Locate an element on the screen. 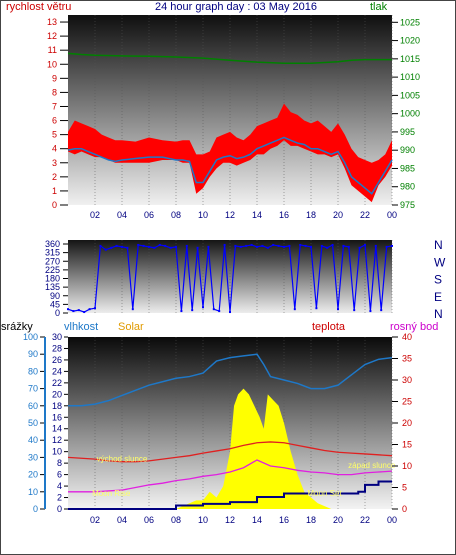 This screenshot has width=456, height=555. x-tick-label: 14 is located at coordinates (257, 215).